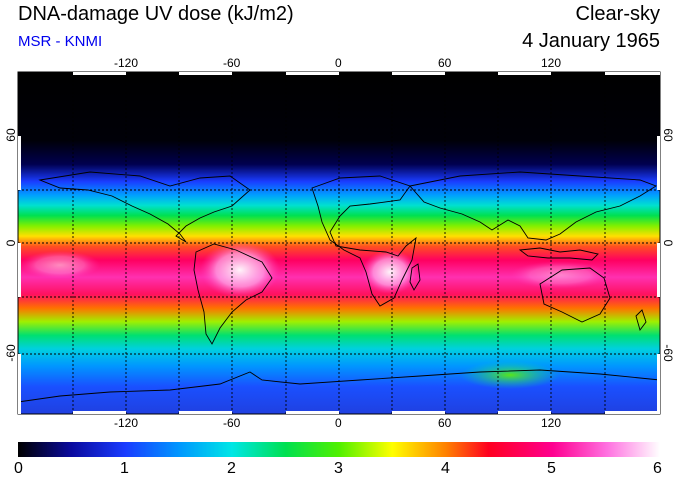 The width and height of the screenshot is (678, 480). What do you see at coordinates (657, 468) in the screenshot?
I see `colorbar-label-6: 6` at bounding box center [657, 468].